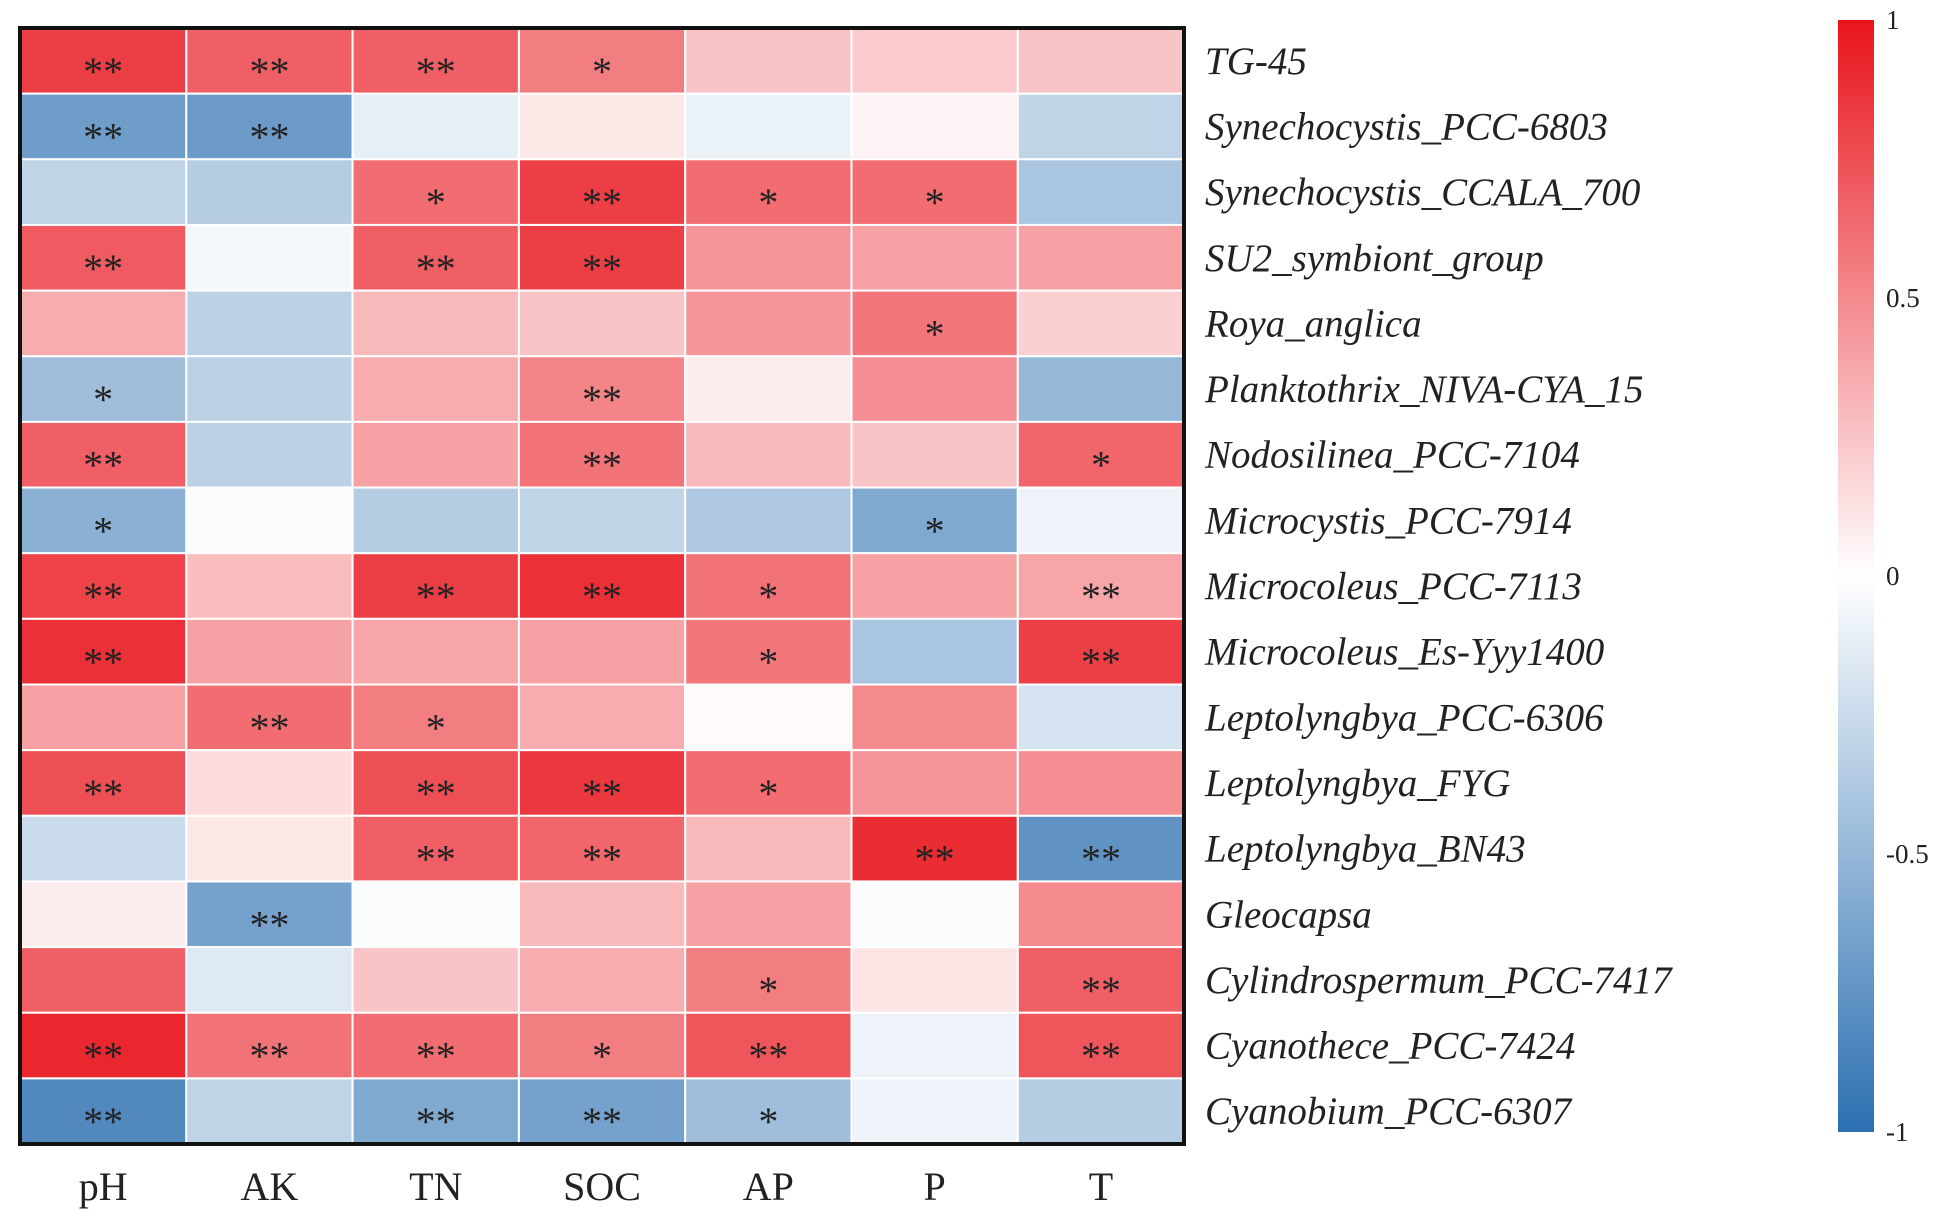 The height and width of the screenshot is (1222, 1945). What do you see at coordinates (1404, 652) in the screenshot?
I see `row-label: Microcoleus_Es-Yyy1400` at bounding box center [1404, 652].